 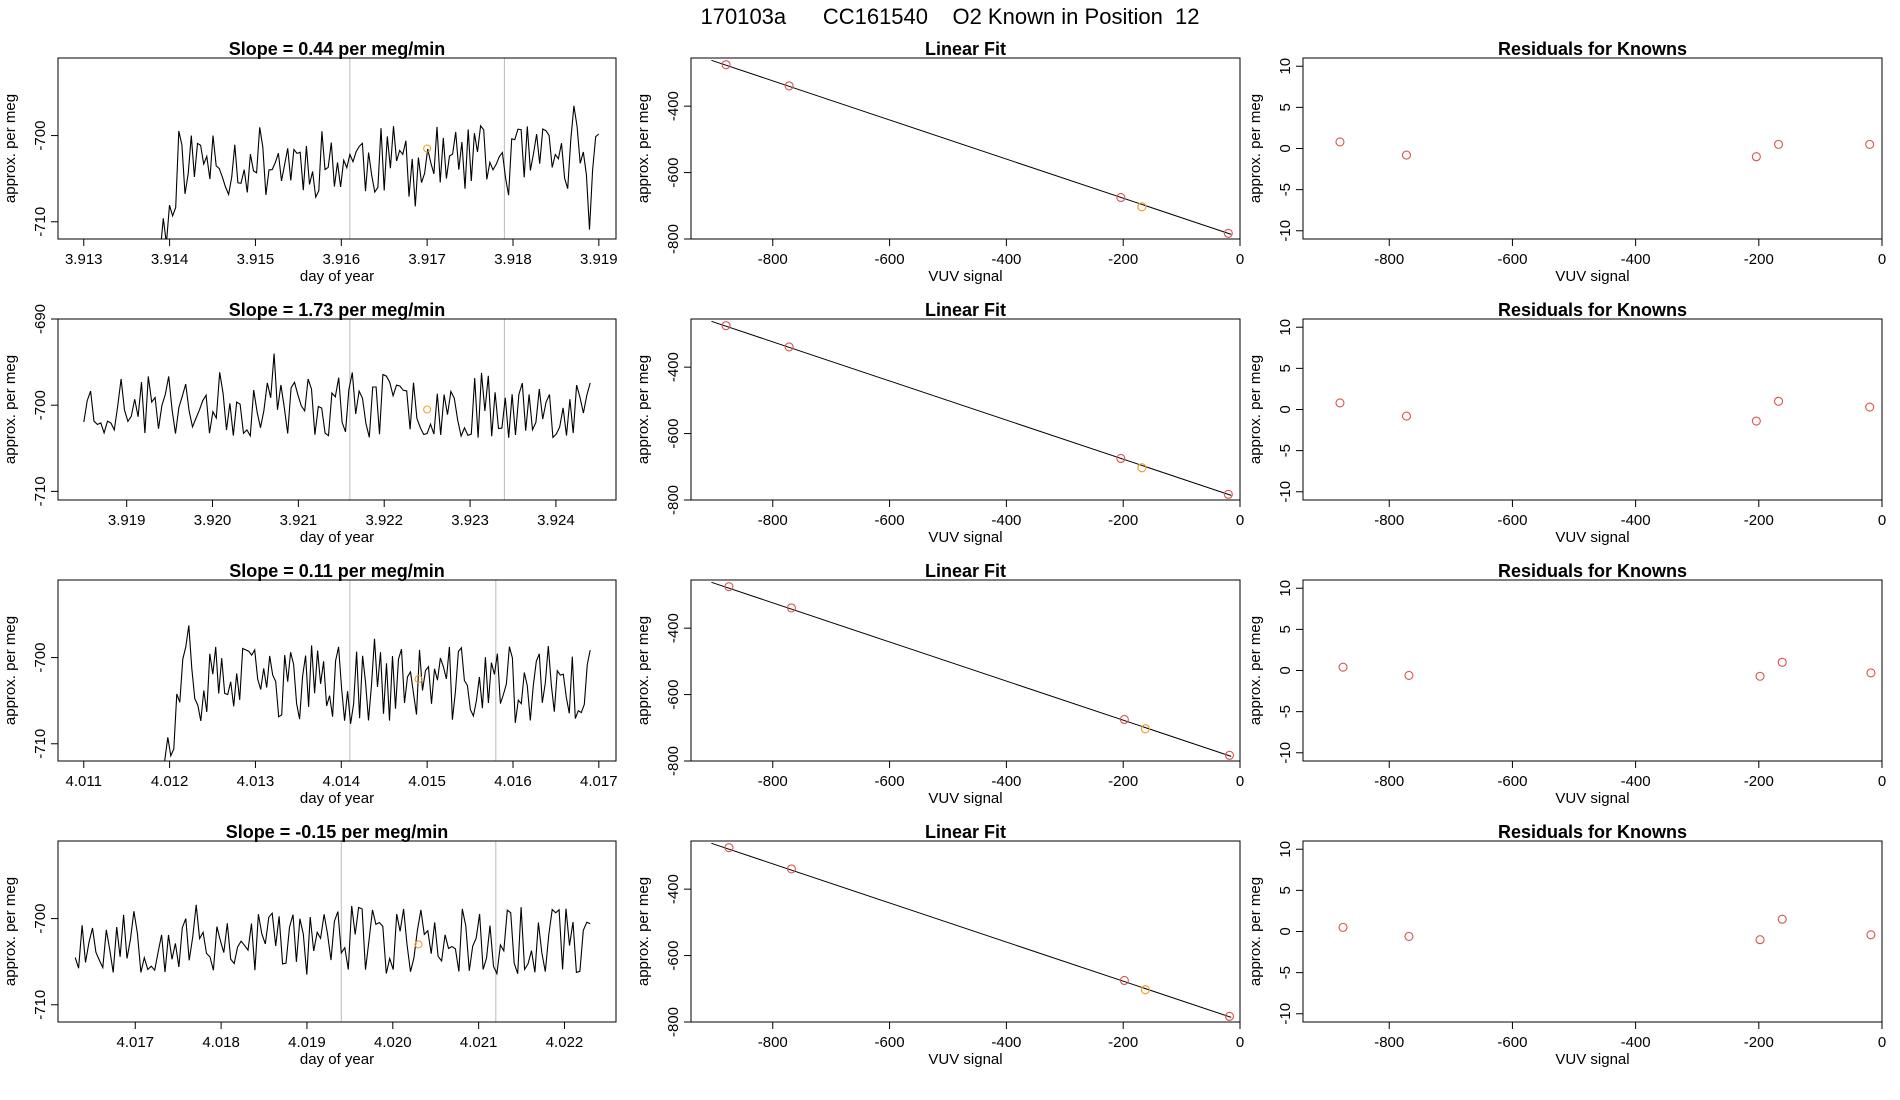 What do you see at coordinates (1285, 368) in the screenshot?
I see `y-tick-label: 5` at bounding box center [1285, 368].